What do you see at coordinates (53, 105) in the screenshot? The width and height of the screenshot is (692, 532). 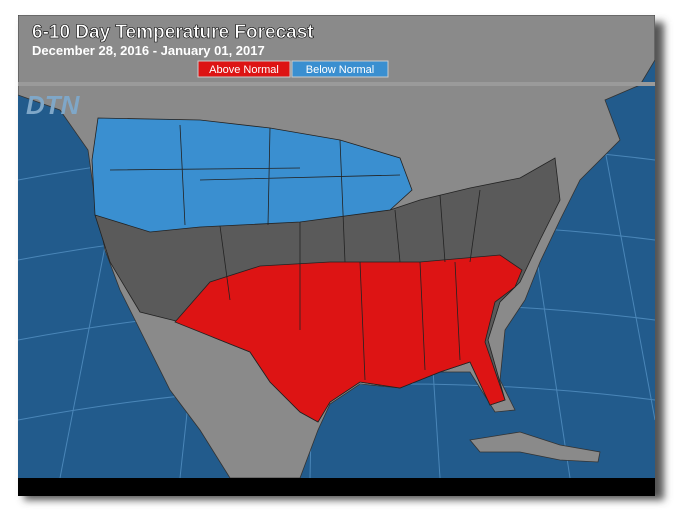 I see `logo: DTN` at bounding box center [53, 105].